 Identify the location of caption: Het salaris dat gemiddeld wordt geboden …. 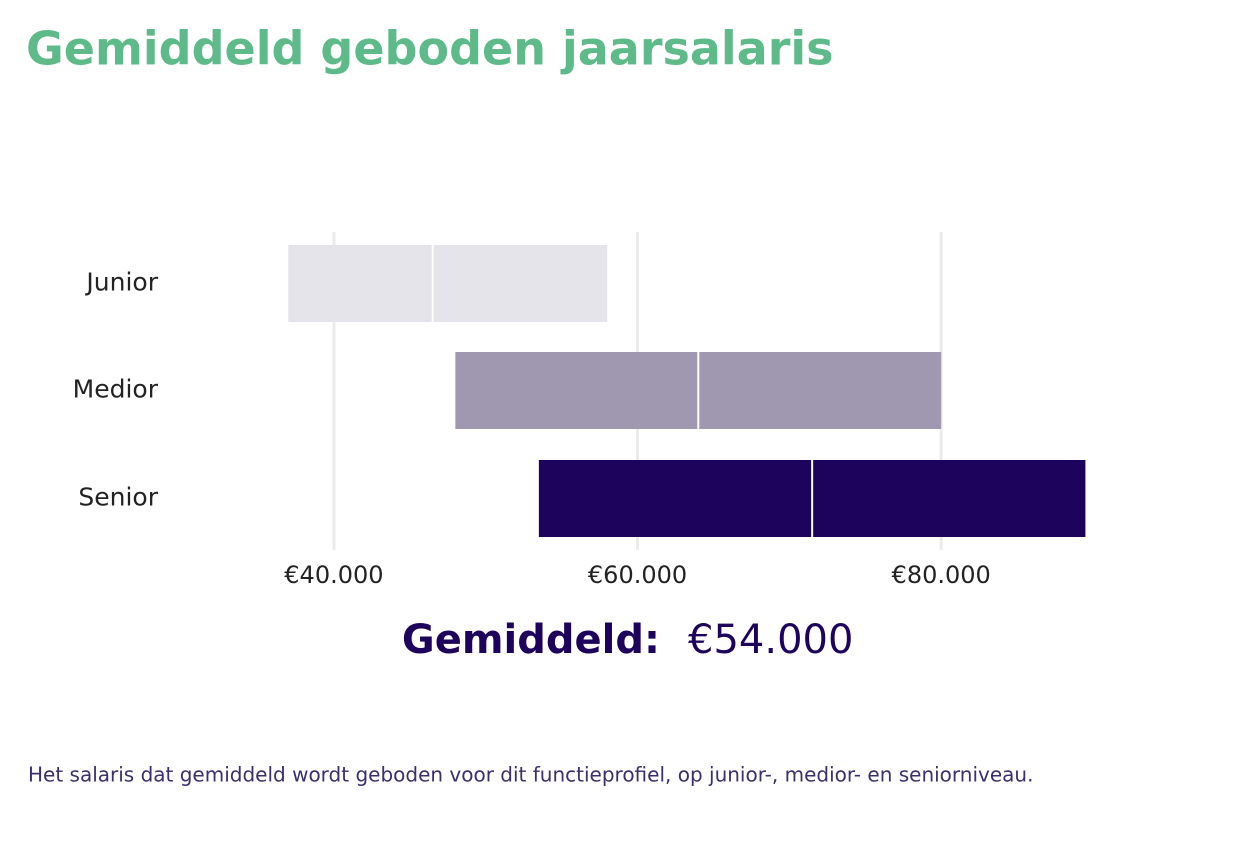
(530, 775).